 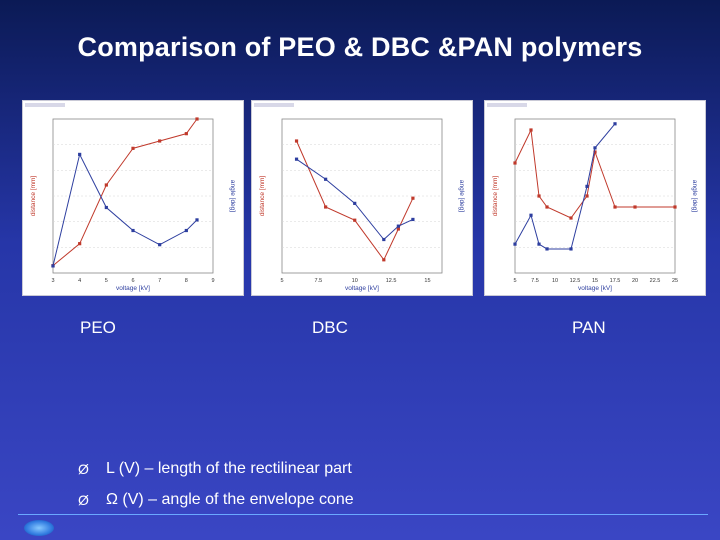 What do you see at coordinates (363, 514) in the screenshot?
I see `footer-divider` at bounding box center [363, 514].